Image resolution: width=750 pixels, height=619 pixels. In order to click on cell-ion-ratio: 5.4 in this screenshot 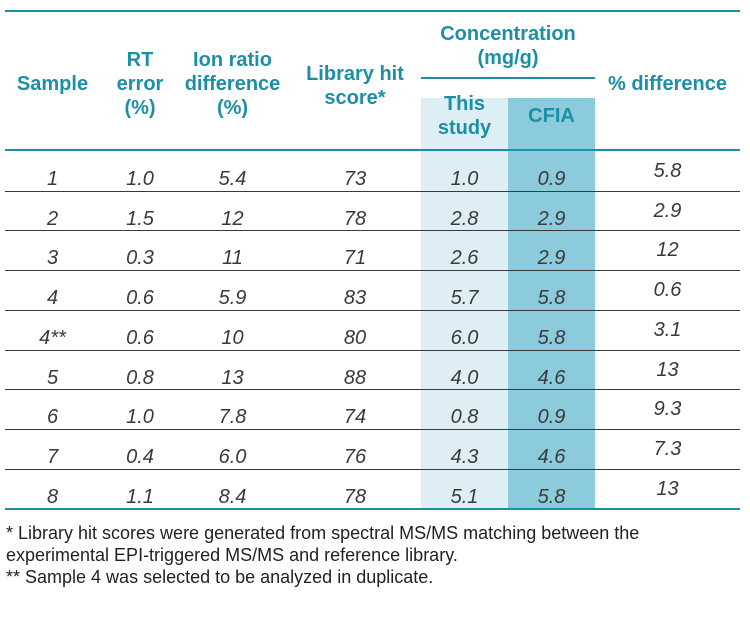, I will do `click(232, 179)`.